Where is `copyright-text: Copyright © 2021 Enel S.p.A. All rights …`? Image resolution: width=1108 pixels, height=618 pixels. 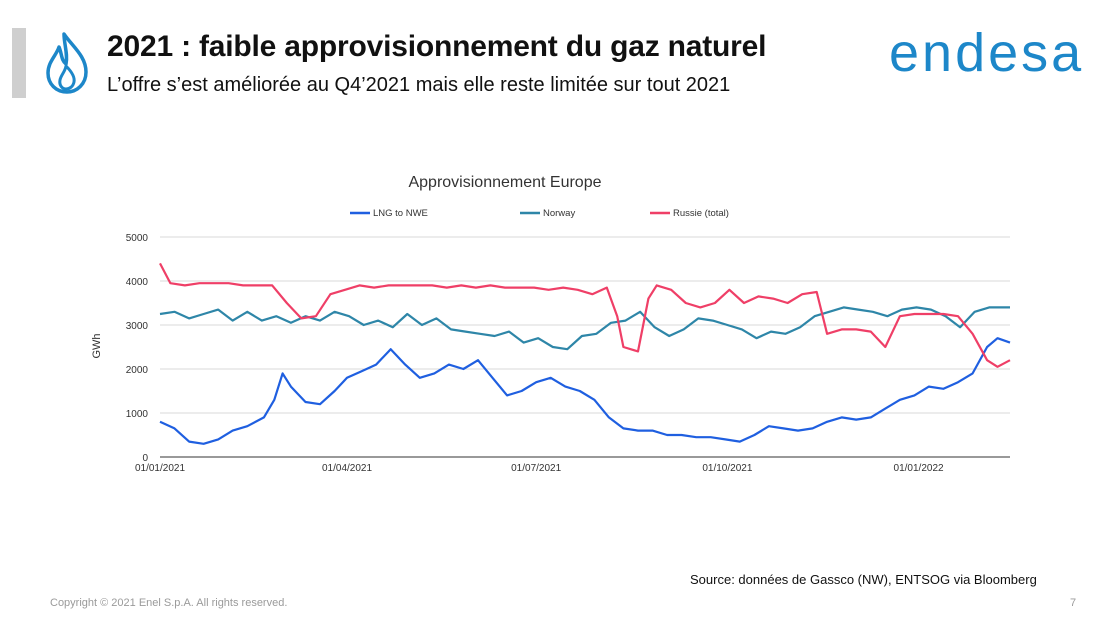 copyright-text: Copyright © 2021 Enel S.p.A. All rights … is located at coordinates (169, 603).